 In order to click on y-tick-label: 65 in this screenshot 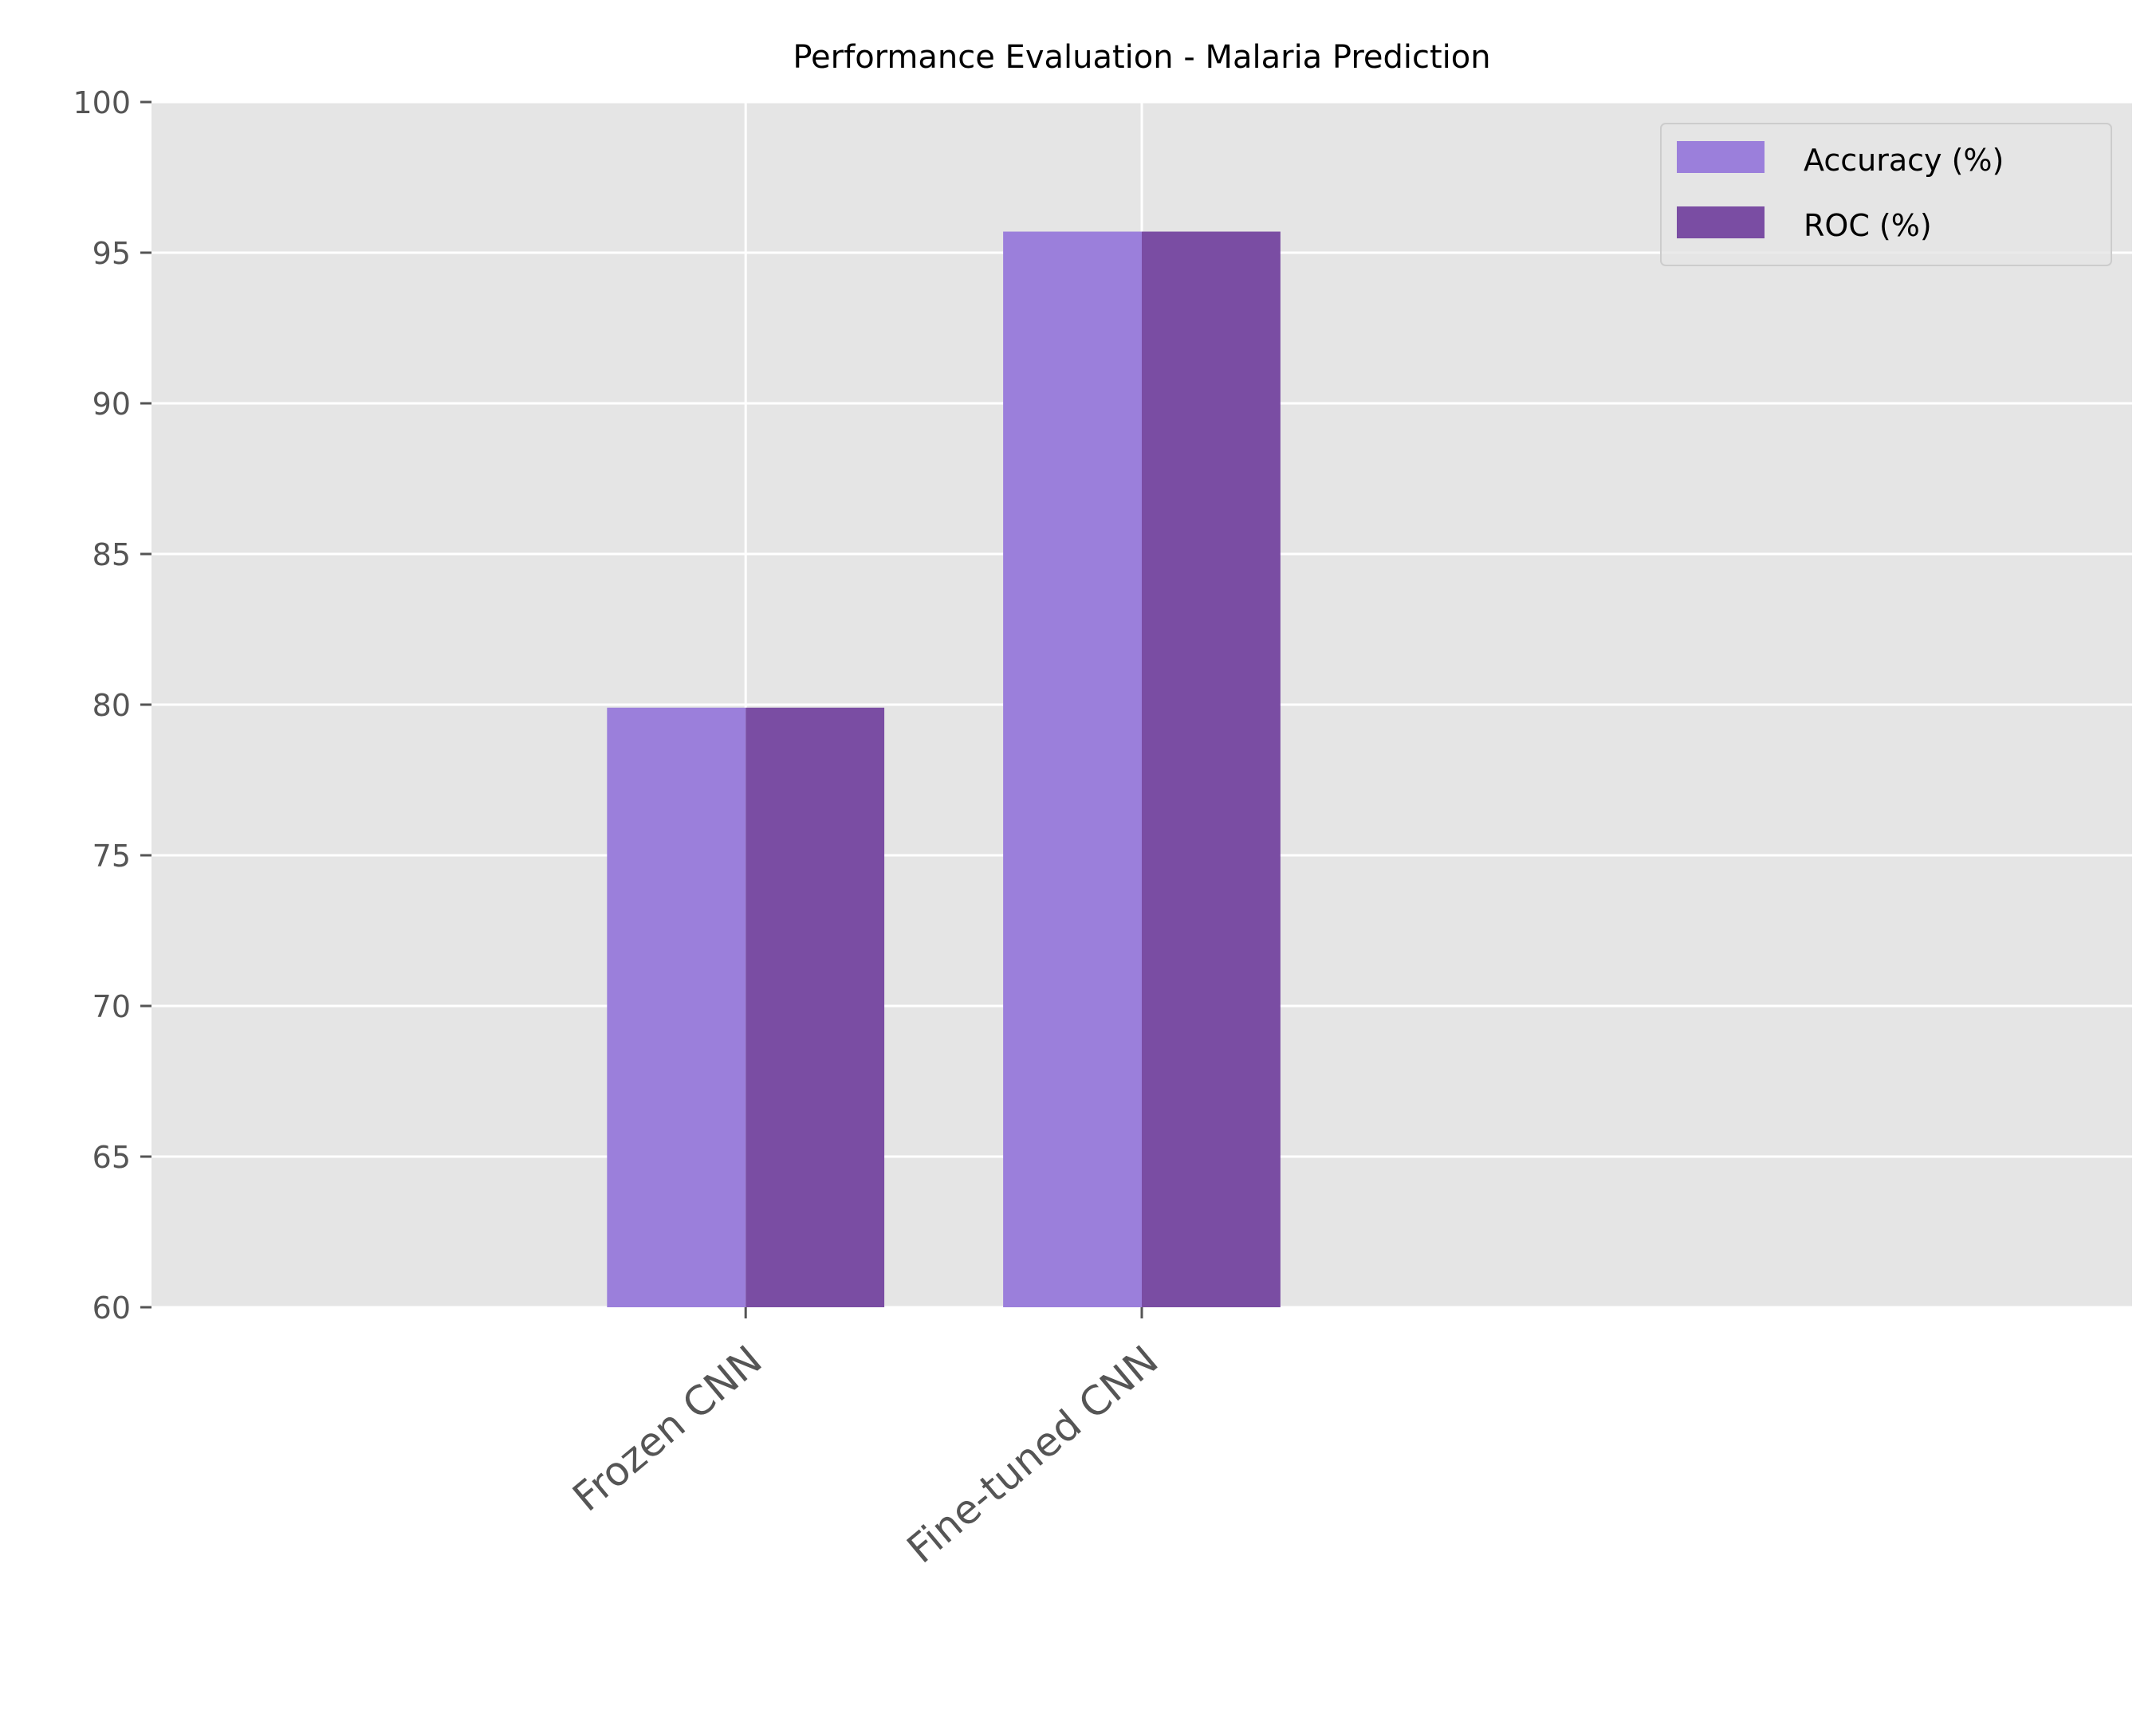, I will do `click(111, 1157)`.